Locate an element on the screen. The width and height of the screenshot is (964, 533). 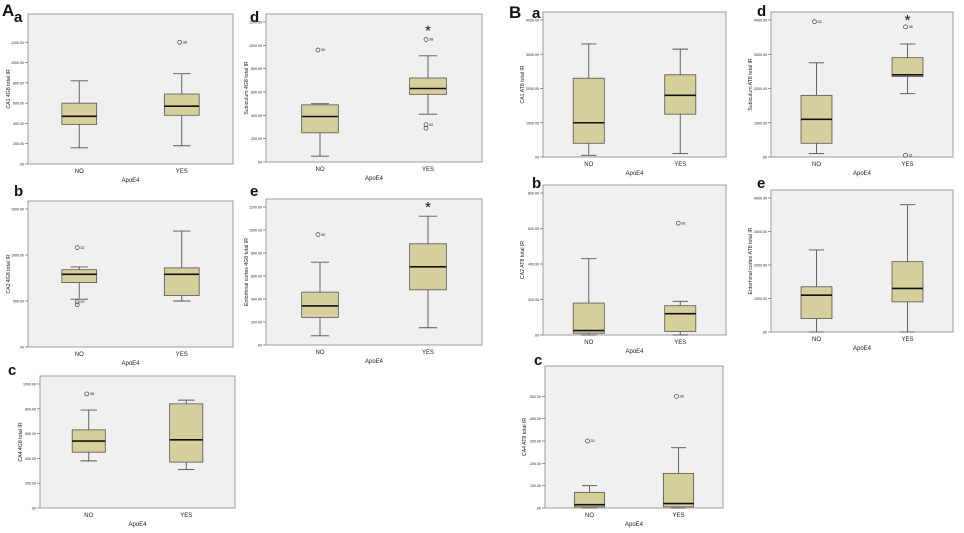
y-axis-label: Entorhinal cortex AT8 total IR is located at coordinates (751, 260).